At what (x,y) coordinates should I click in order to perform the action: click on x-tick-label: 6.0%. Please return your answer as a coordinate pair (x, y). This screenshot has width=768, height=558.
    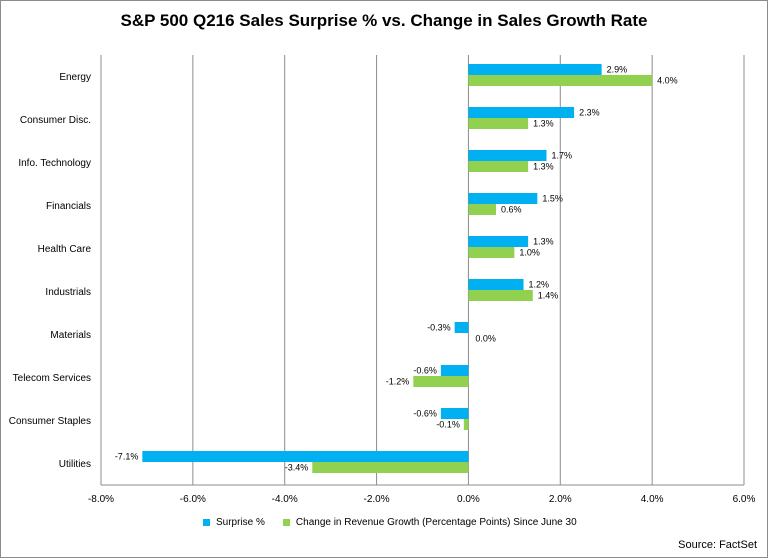
    Looking at the image, I should click on (744, 499).